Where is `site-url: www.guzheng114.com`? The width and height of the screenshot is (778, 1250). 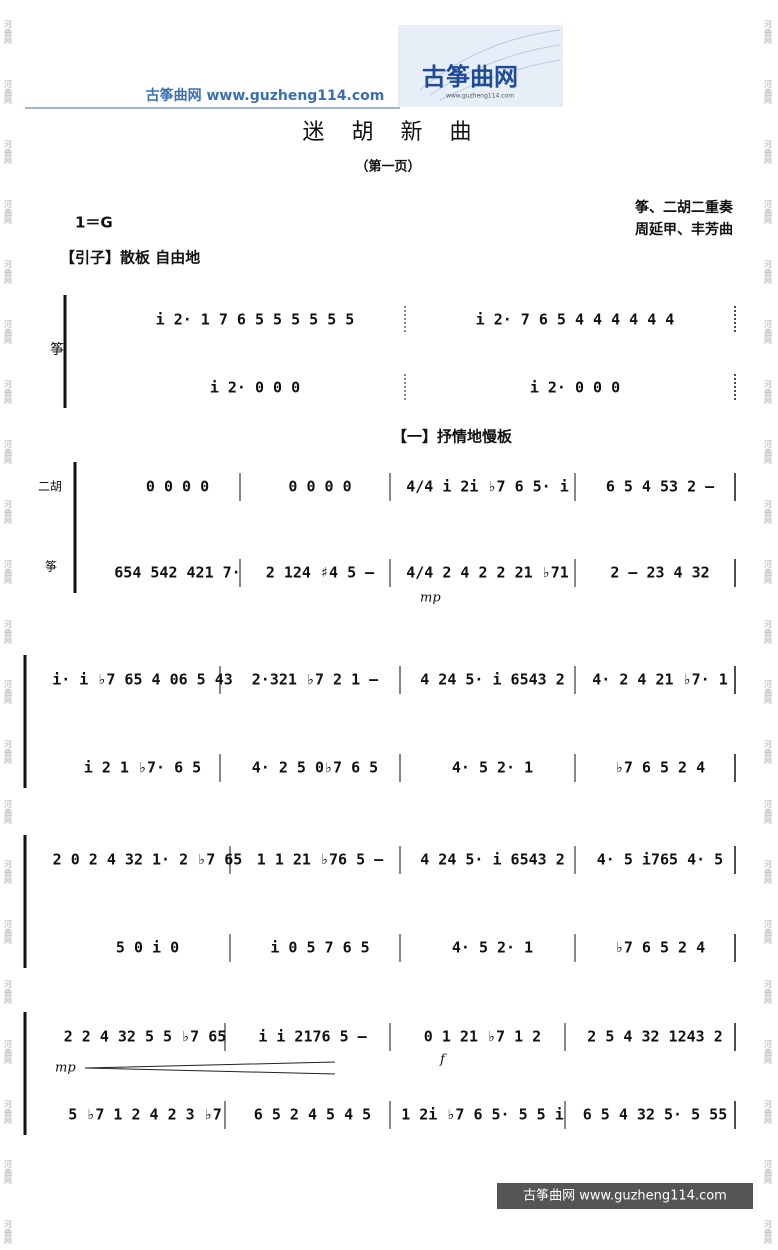
site-url: www.guzheng114.com is located at coordinates (296, 96).